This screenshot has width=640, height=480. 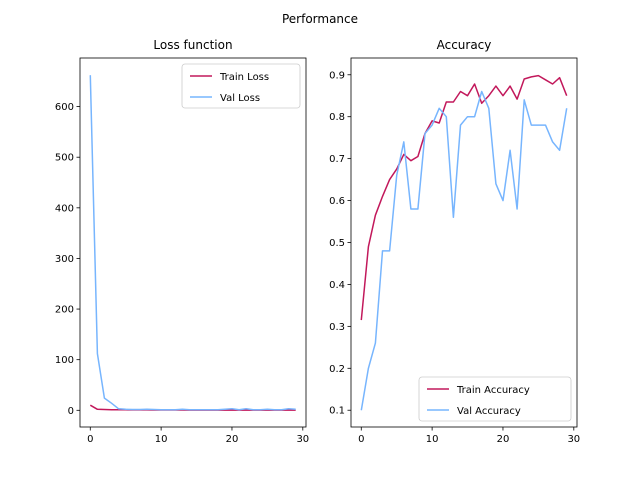 I want to click on y-tick-label: 500, so click(x=64, y=158).